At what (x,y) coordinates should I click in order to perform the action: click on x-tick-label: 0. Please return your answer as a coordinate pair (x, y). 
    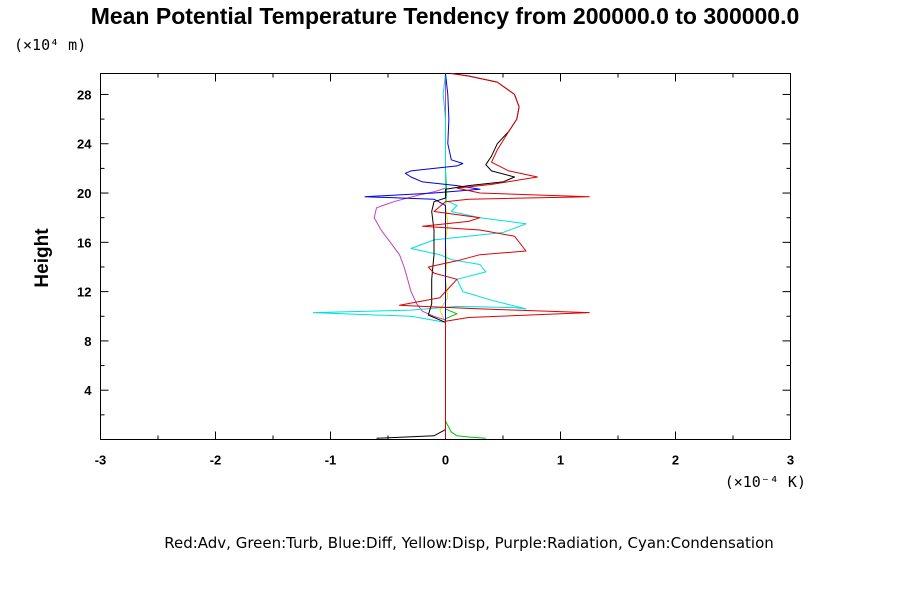
    Looking at the image, I should click on (445, 460).